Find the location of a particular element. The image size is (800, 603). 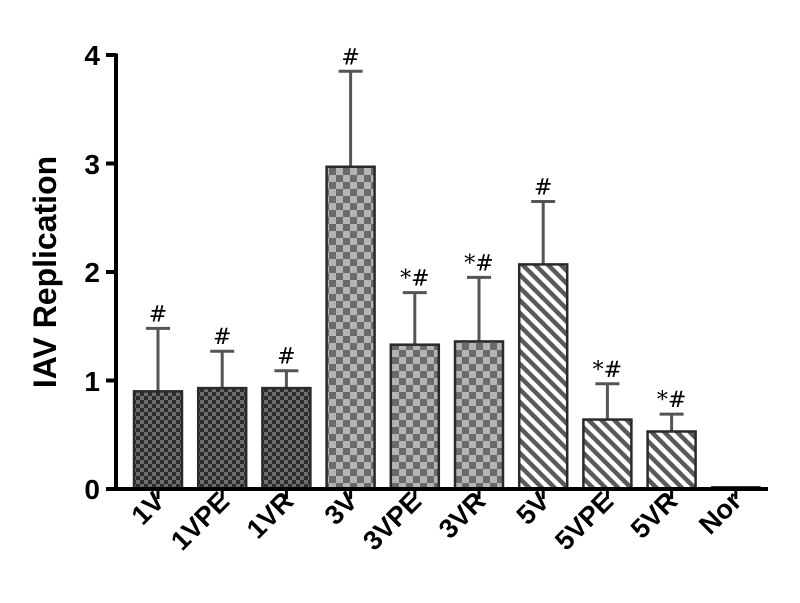

y-tick-label: 0 is located at coordinates (92, 489).